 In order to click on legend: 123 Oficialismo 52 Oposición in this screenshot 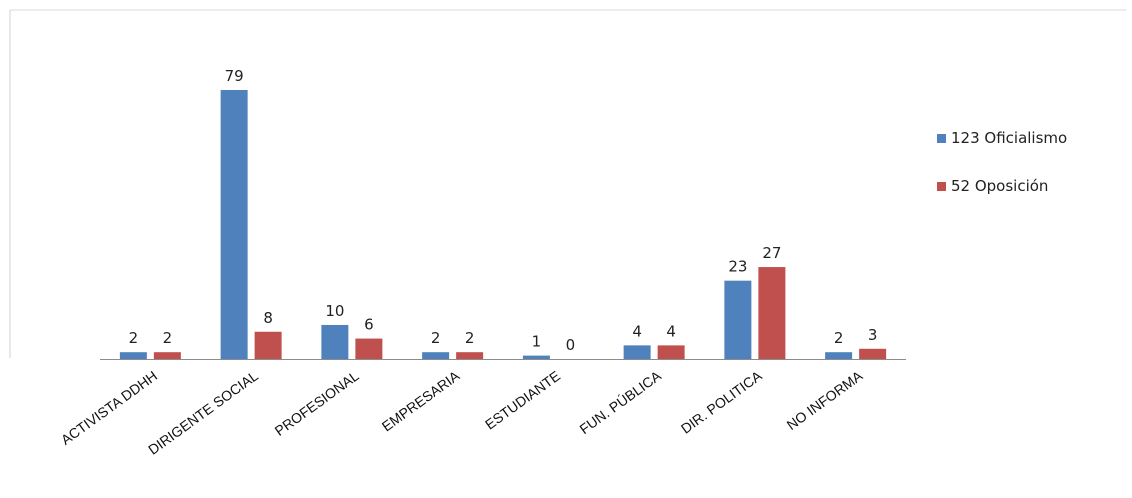, I will do `click(1002, 176)`.